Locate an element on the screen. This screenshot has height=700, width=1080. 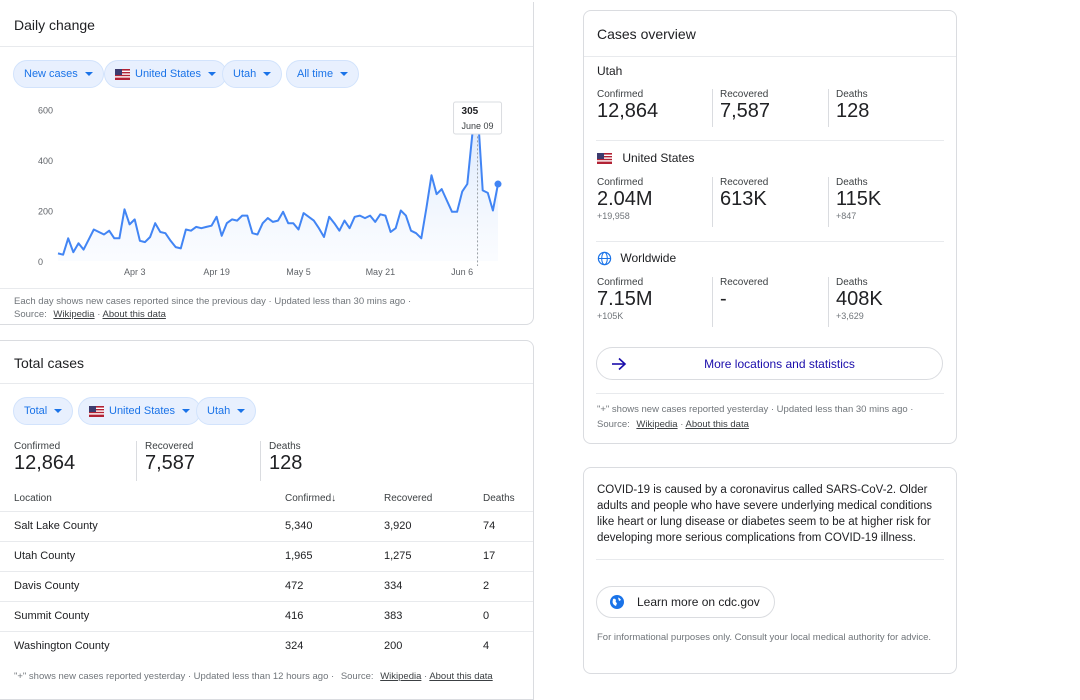
table-row: Utah County 1,965 1,275 17 is located at coordinates (266, 556).